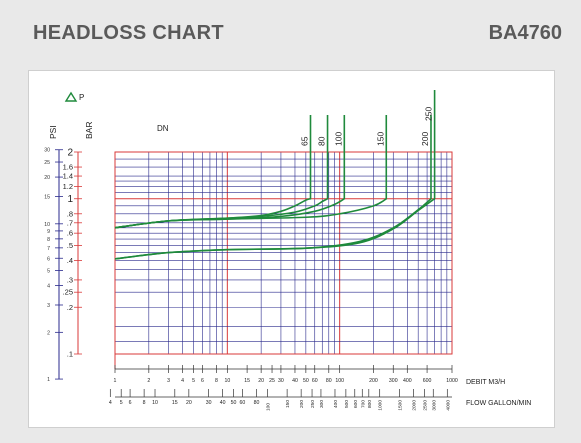 The height and width of the screenshot is (443, 581). Describe the element at coordinates (338, 139) in the screenshot. I see `curve-label-100: 100` at that location.